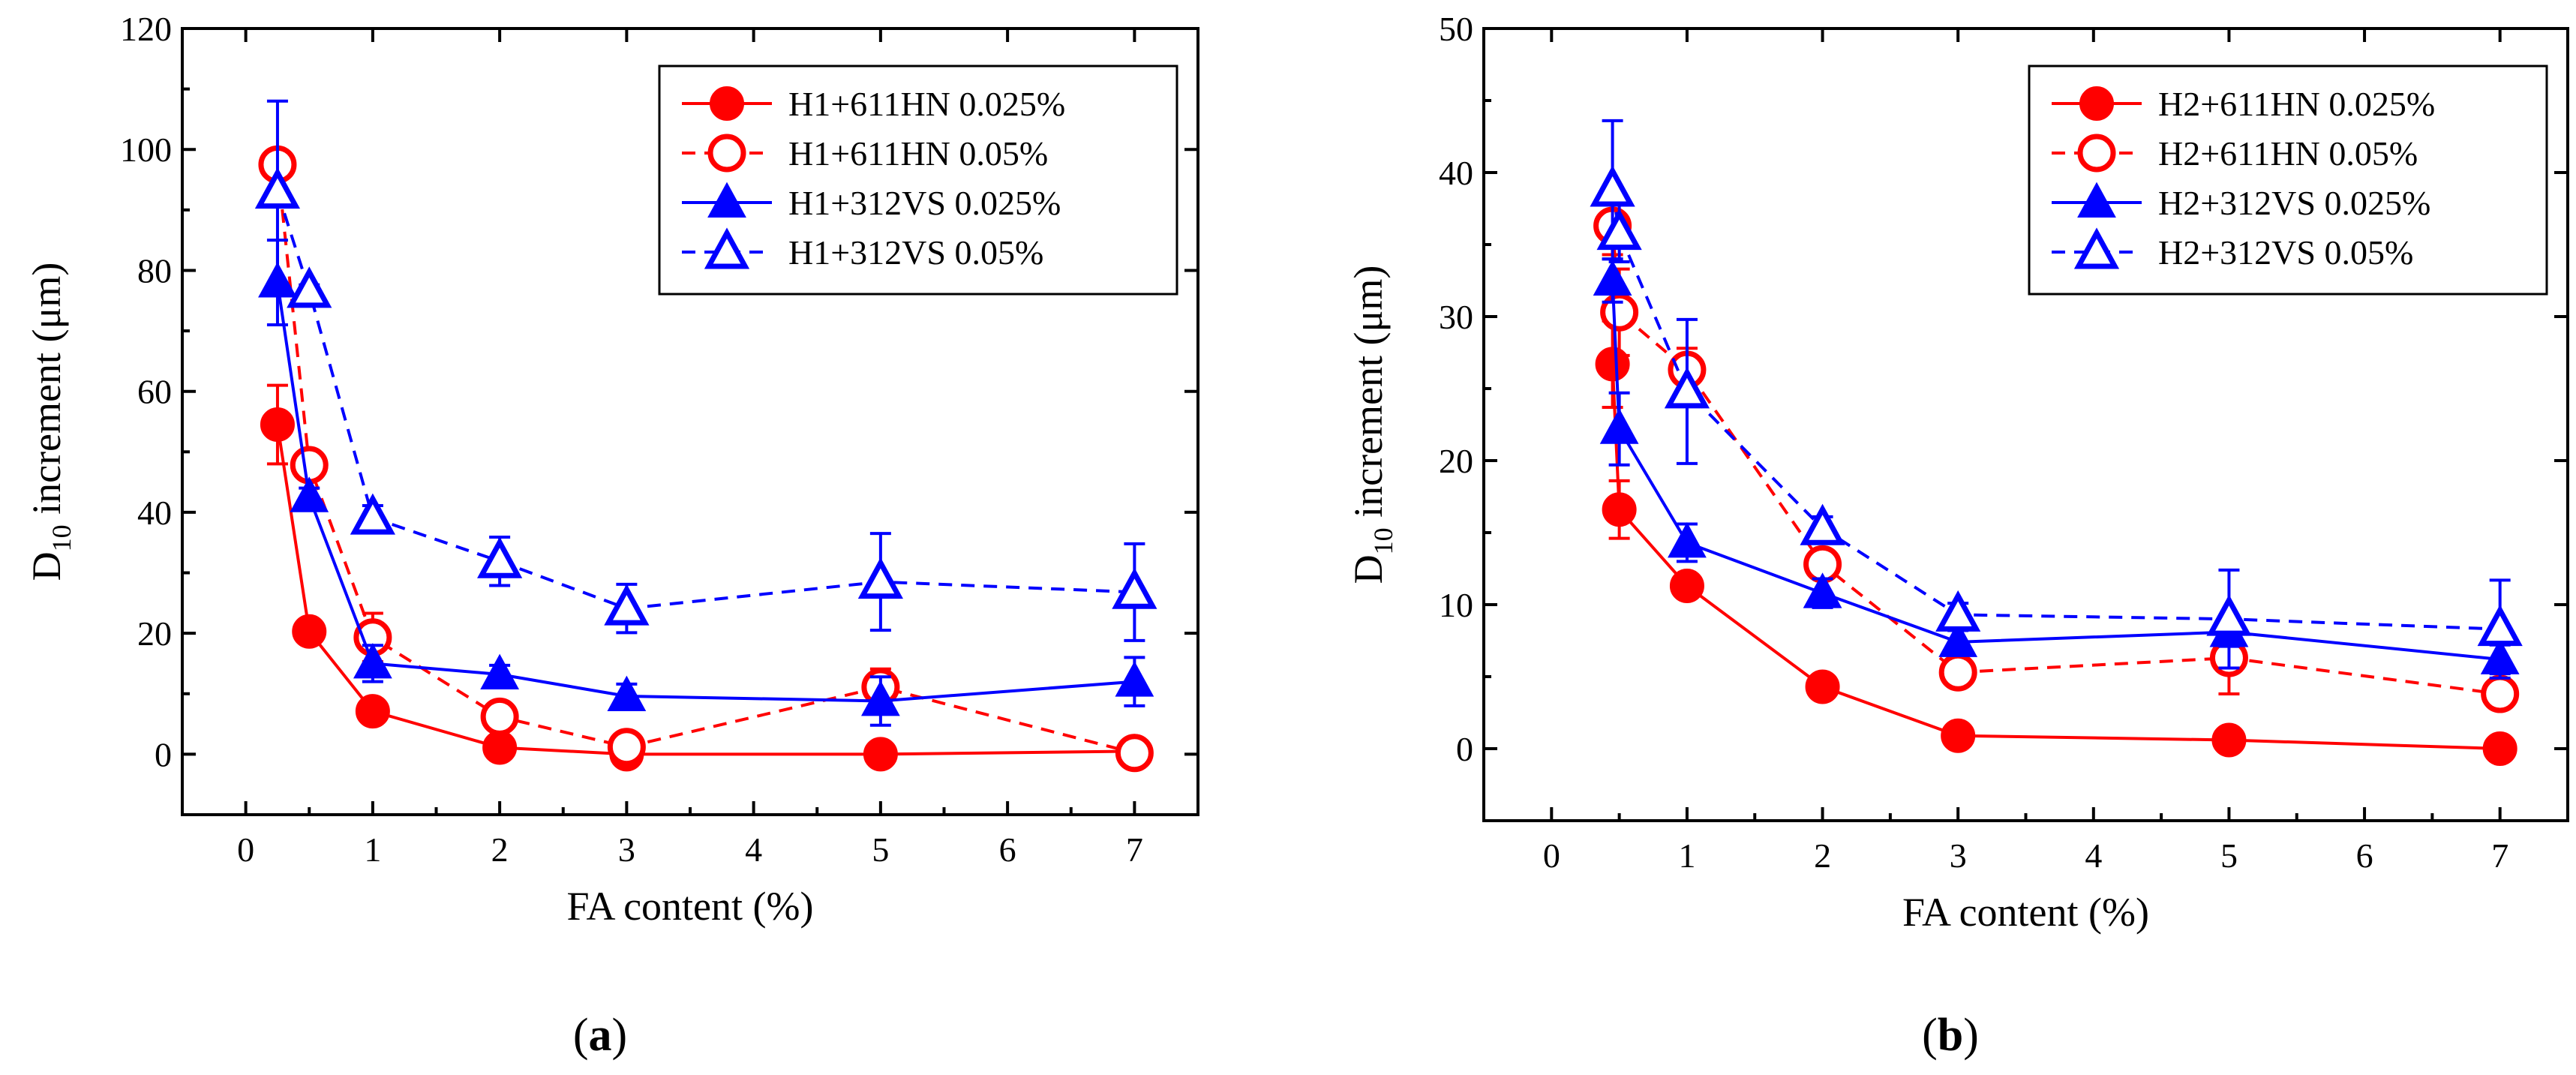  I want to click on y-tick-label: 80, so click(154, 270).